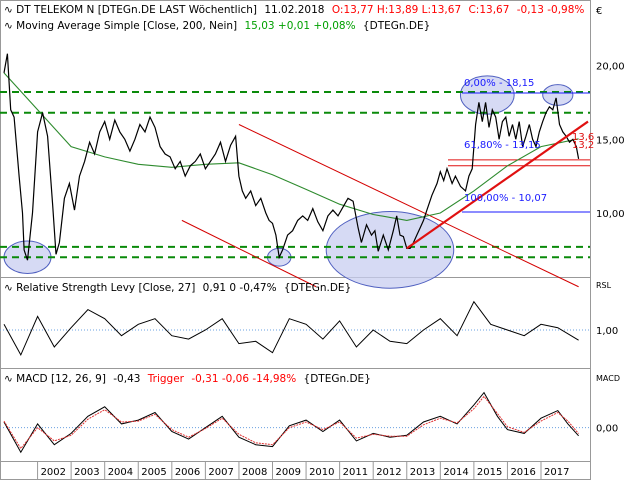 The height and width of the screenshot is (480, 640). I want to click on rsl-y-tick-label: 1,00, so click(607, 331).